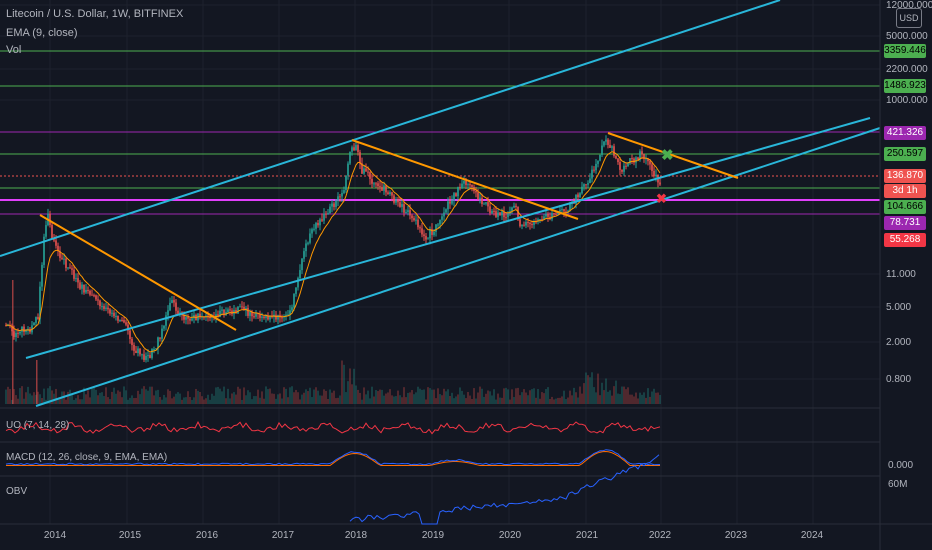  Describe the element at coordinates (898, 307) in the screenshot. I see `price-axis-label: 5.000` at that location.